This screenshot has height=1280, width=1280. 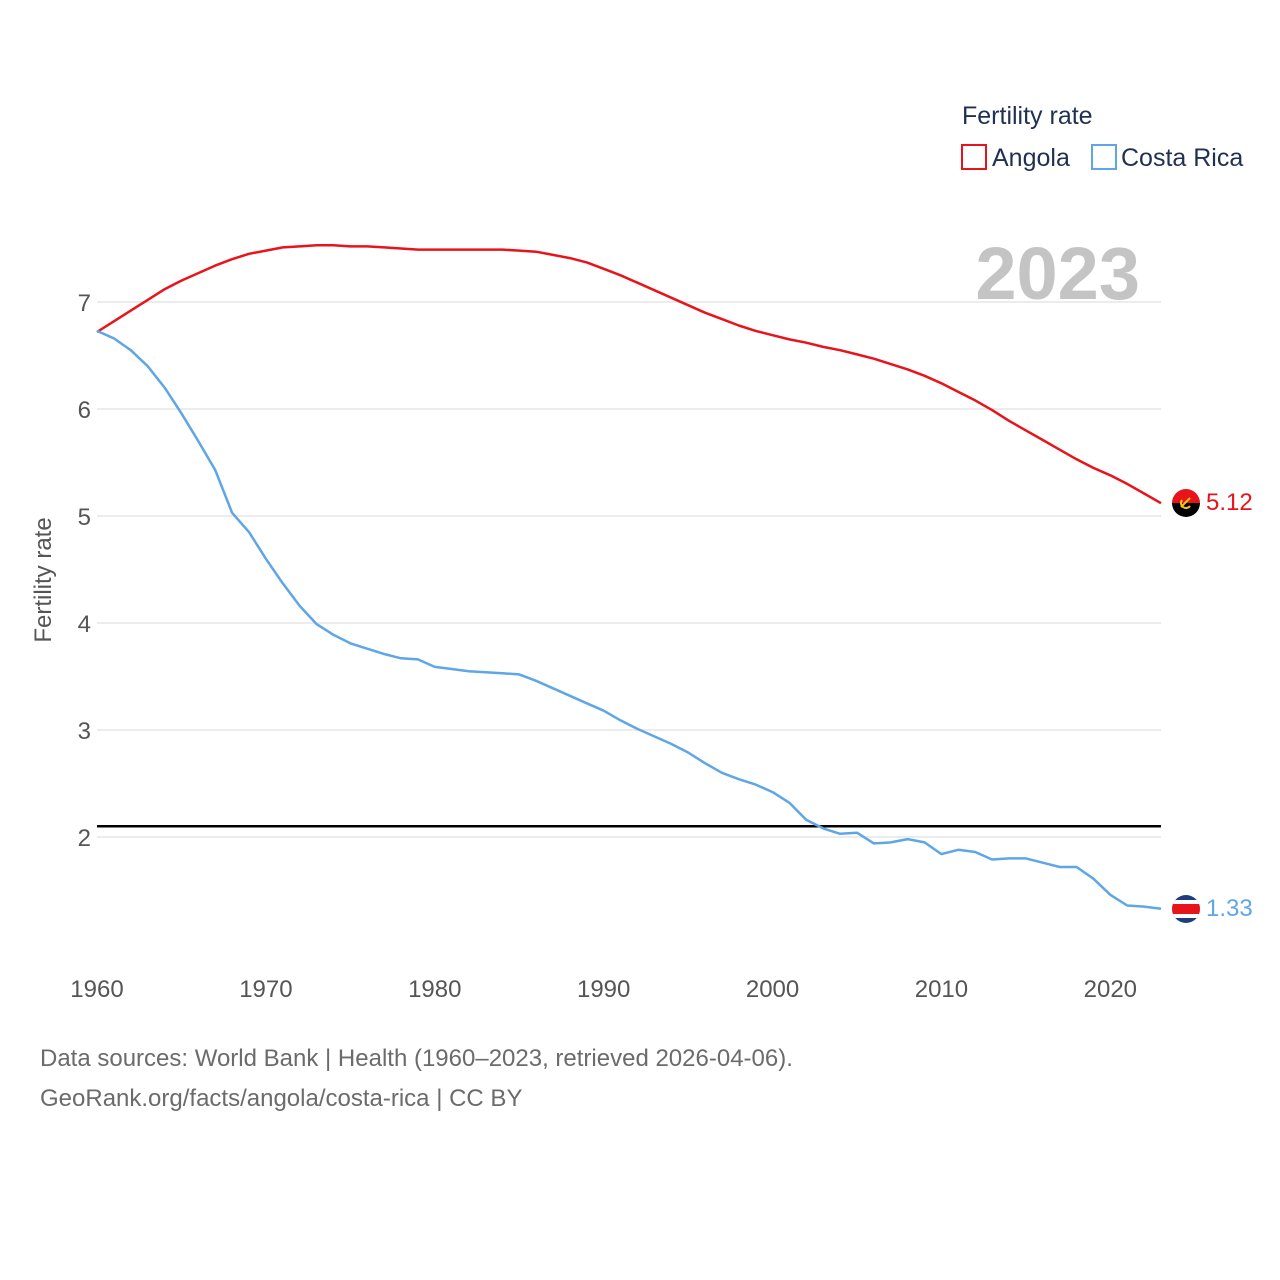 I want to click on y-tick-label: 6, so click(x=84, y=410).